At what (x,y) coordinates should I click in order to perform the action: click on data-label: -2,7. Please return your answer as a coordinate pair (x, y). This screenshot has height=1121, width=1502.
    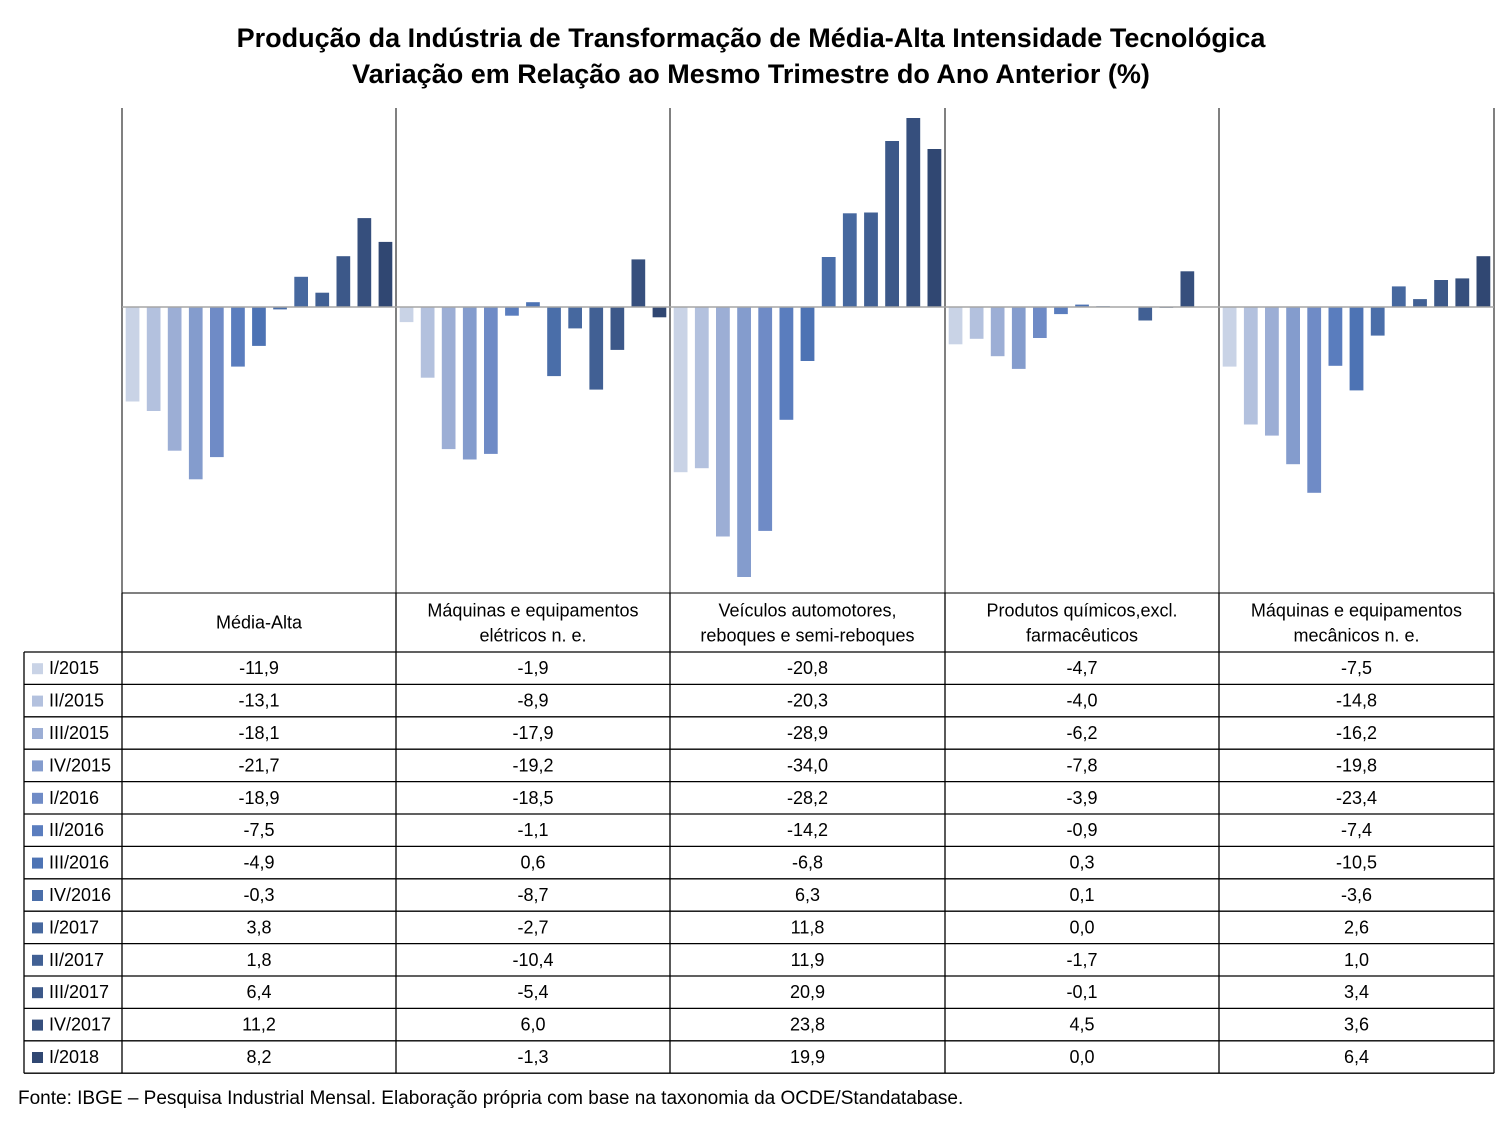
    Looking at the image, I should click on (532, 927).